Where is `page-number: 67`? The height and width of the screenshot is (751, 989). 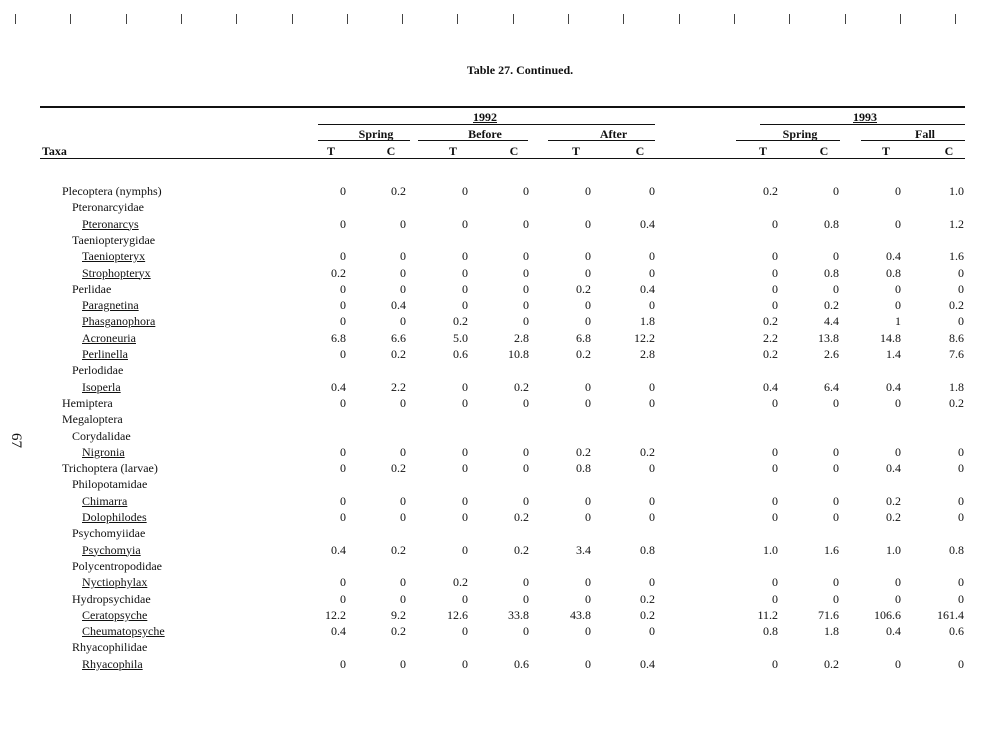
page-number: 67 is located at coordinates (16, 440).